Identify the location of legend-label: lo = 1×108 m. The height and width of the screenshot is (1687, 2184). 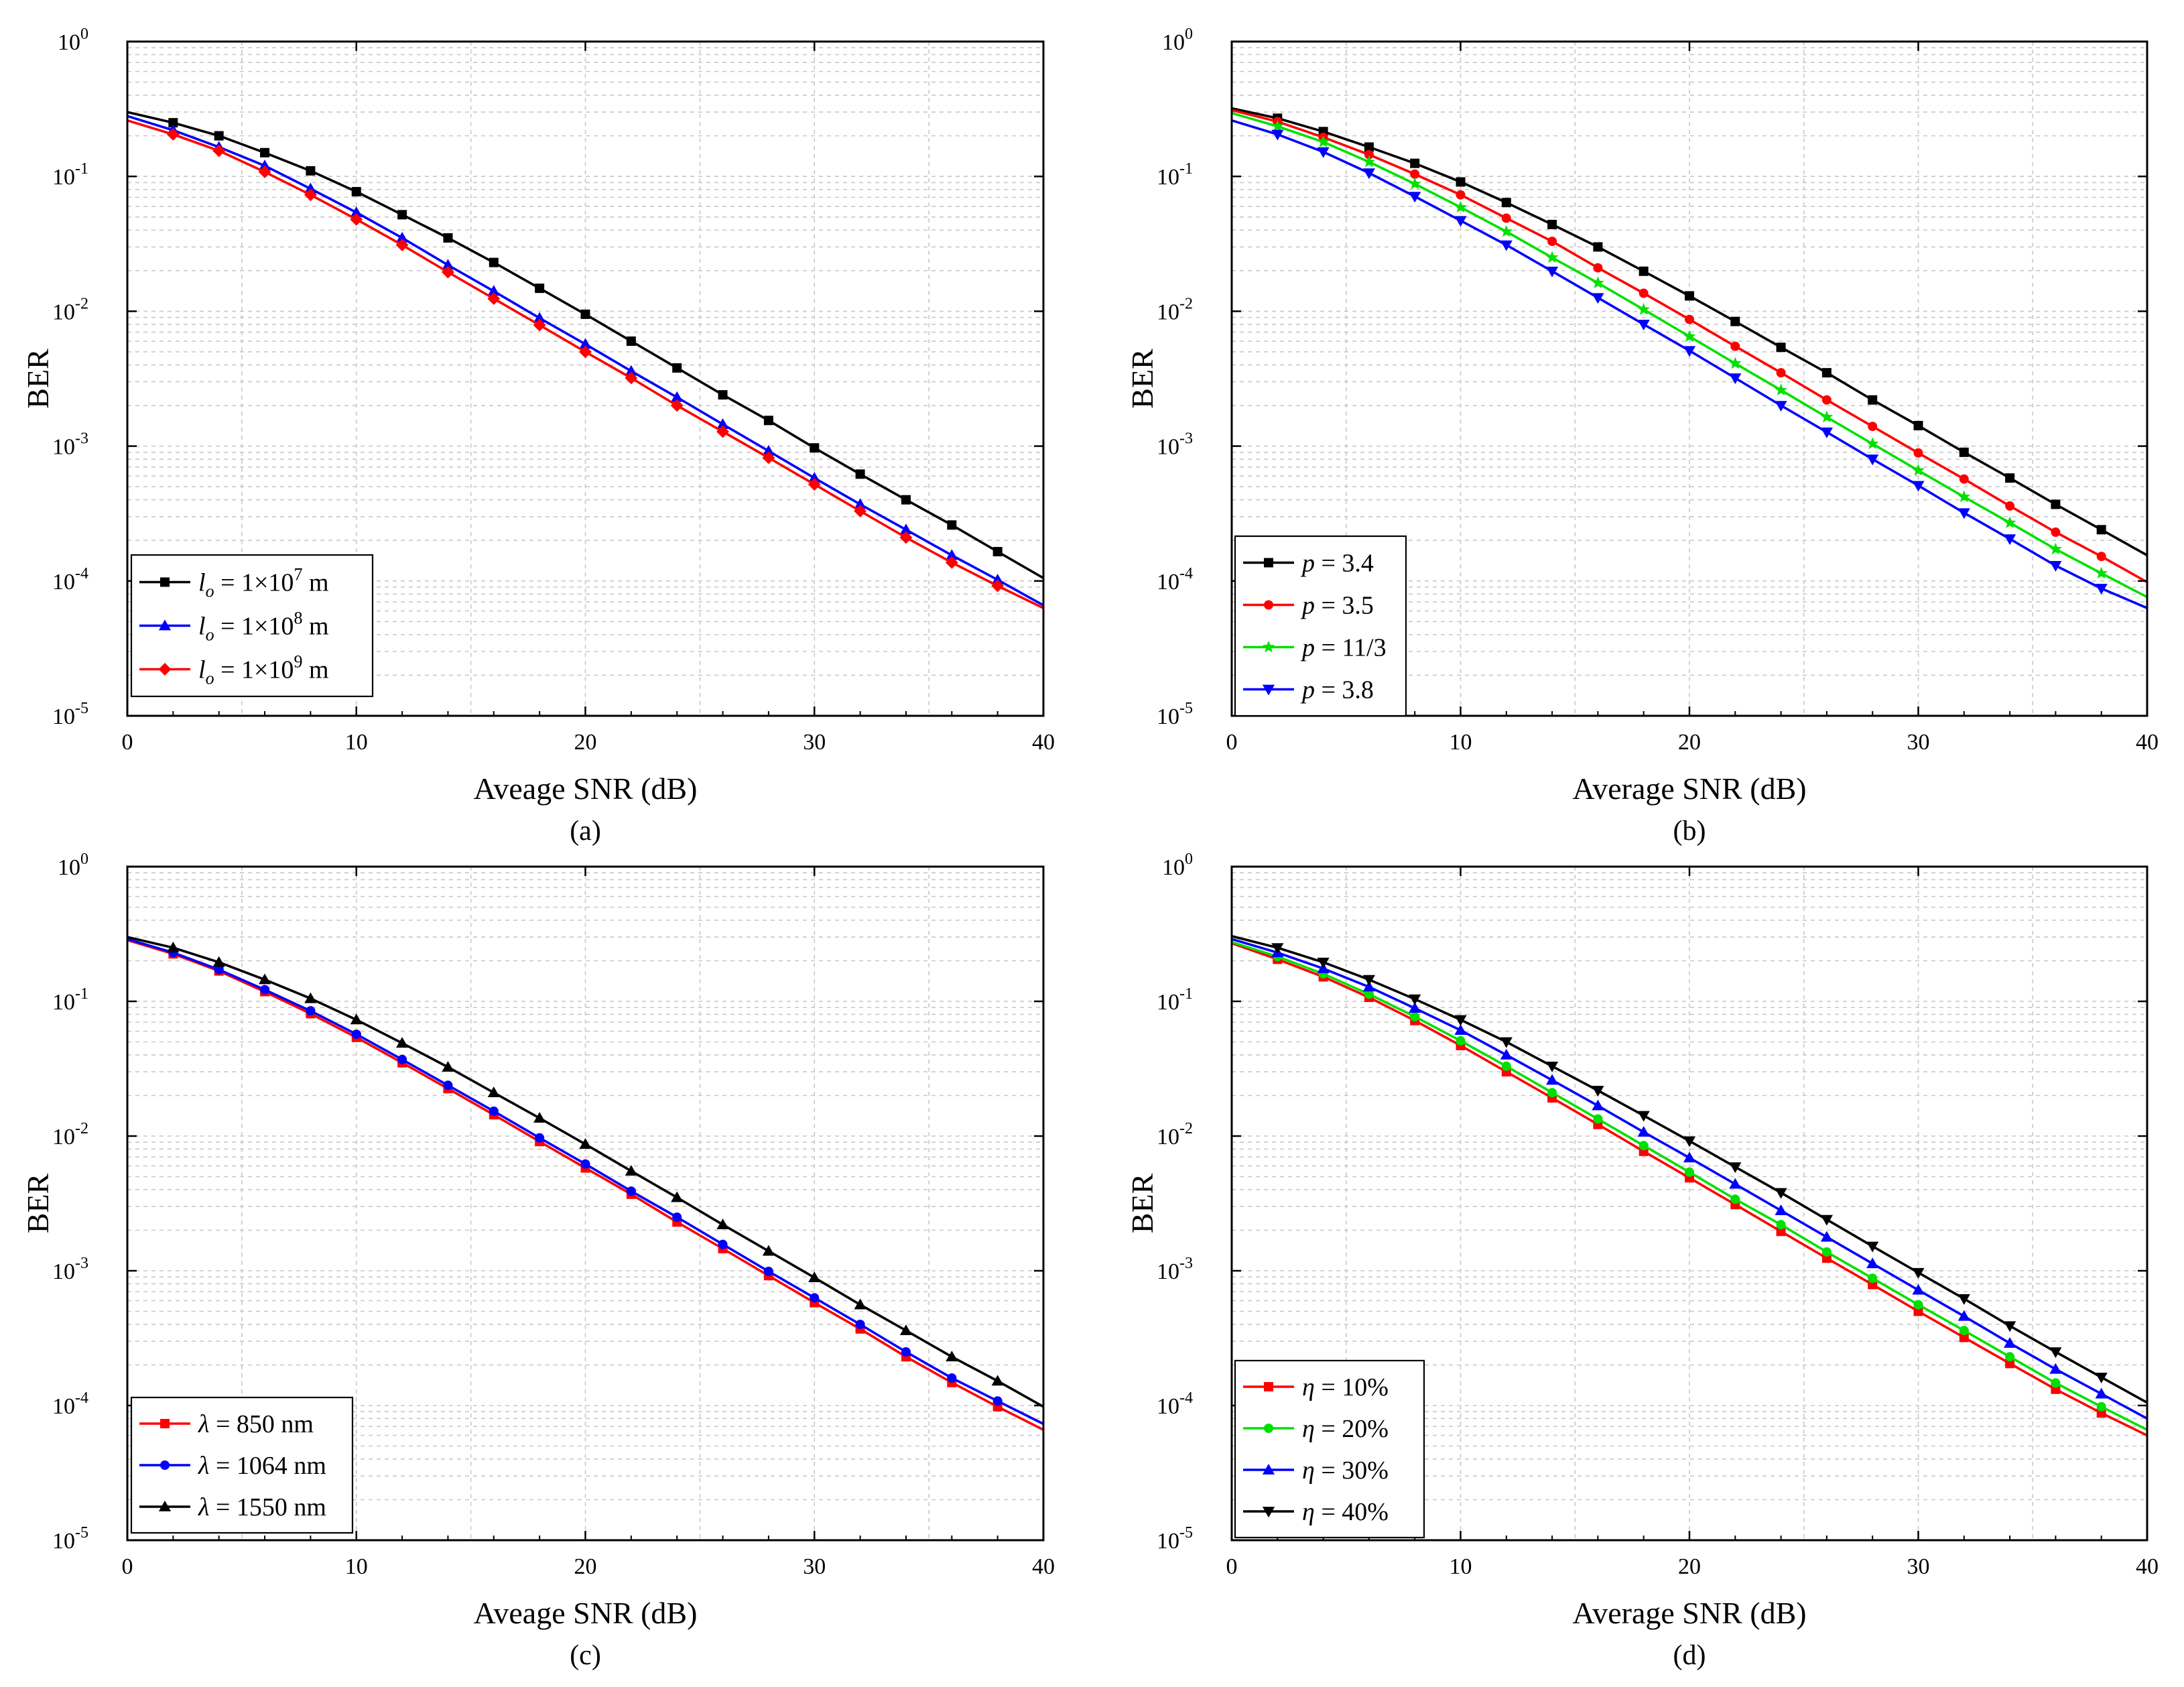
(263, 627).